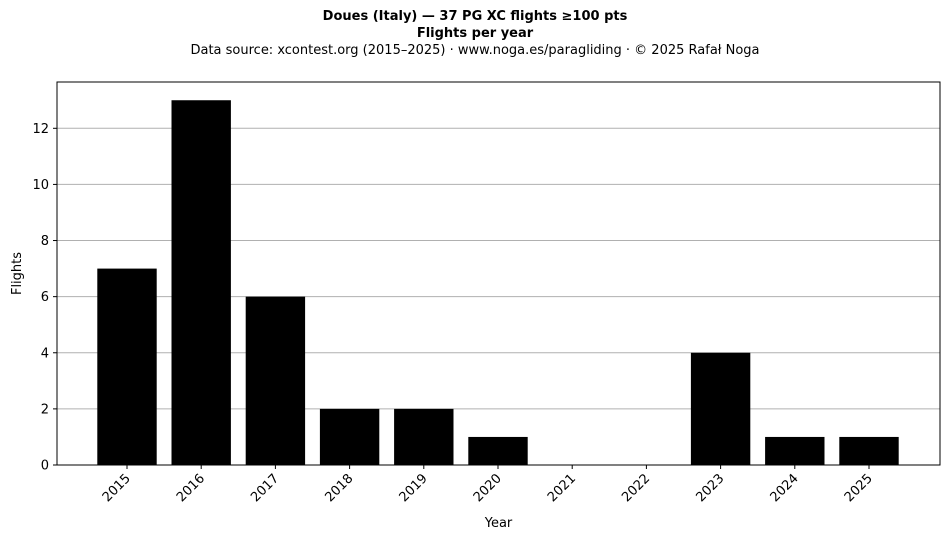  What do you see at coordinates (562, 488) in the screenshot?
I see `x-tick-label: 2021` at bounding box center [562, 488].